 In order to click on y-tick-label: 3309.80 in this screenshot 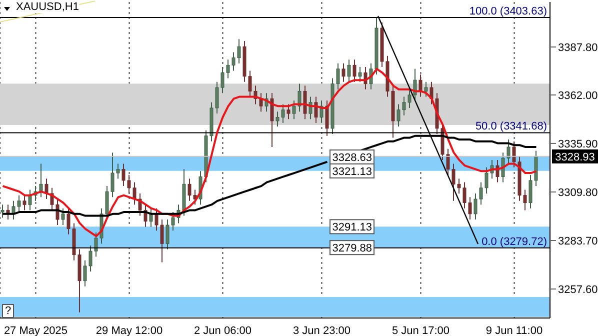, I will do `click(578, 192)`.